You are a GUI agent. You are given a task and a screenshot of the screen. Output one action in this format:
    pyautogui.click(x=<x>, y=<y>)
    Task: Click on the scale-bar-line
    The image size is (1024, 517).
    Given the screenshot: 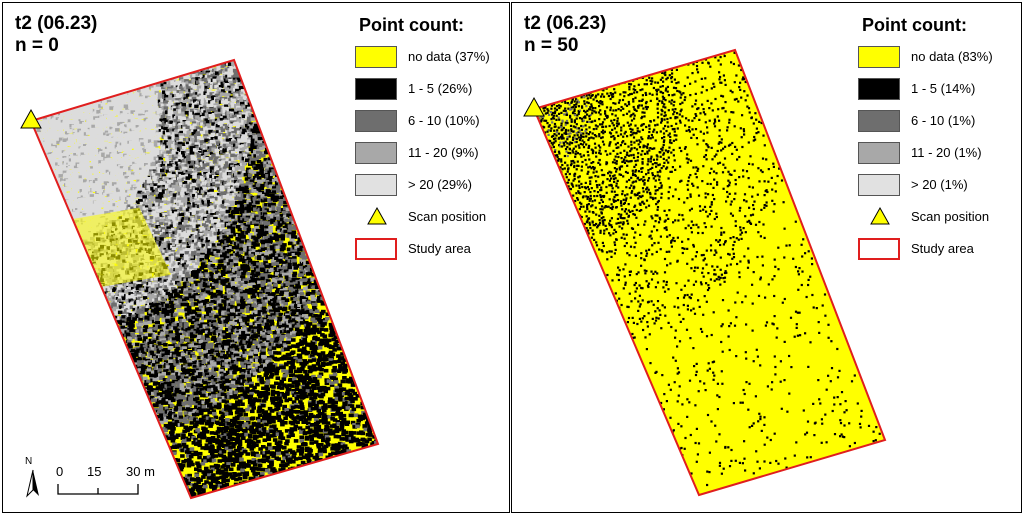 What is the action you would take?
    pyautogui.click(x=98, y=489)
    